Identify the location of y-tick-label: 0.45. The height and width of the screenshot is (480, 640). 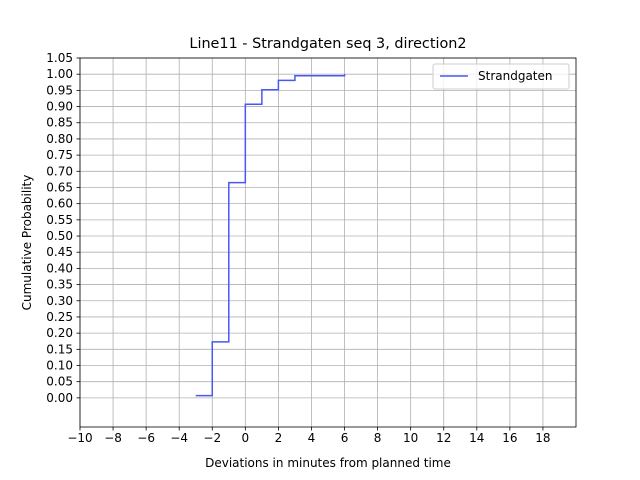
(59, 252).